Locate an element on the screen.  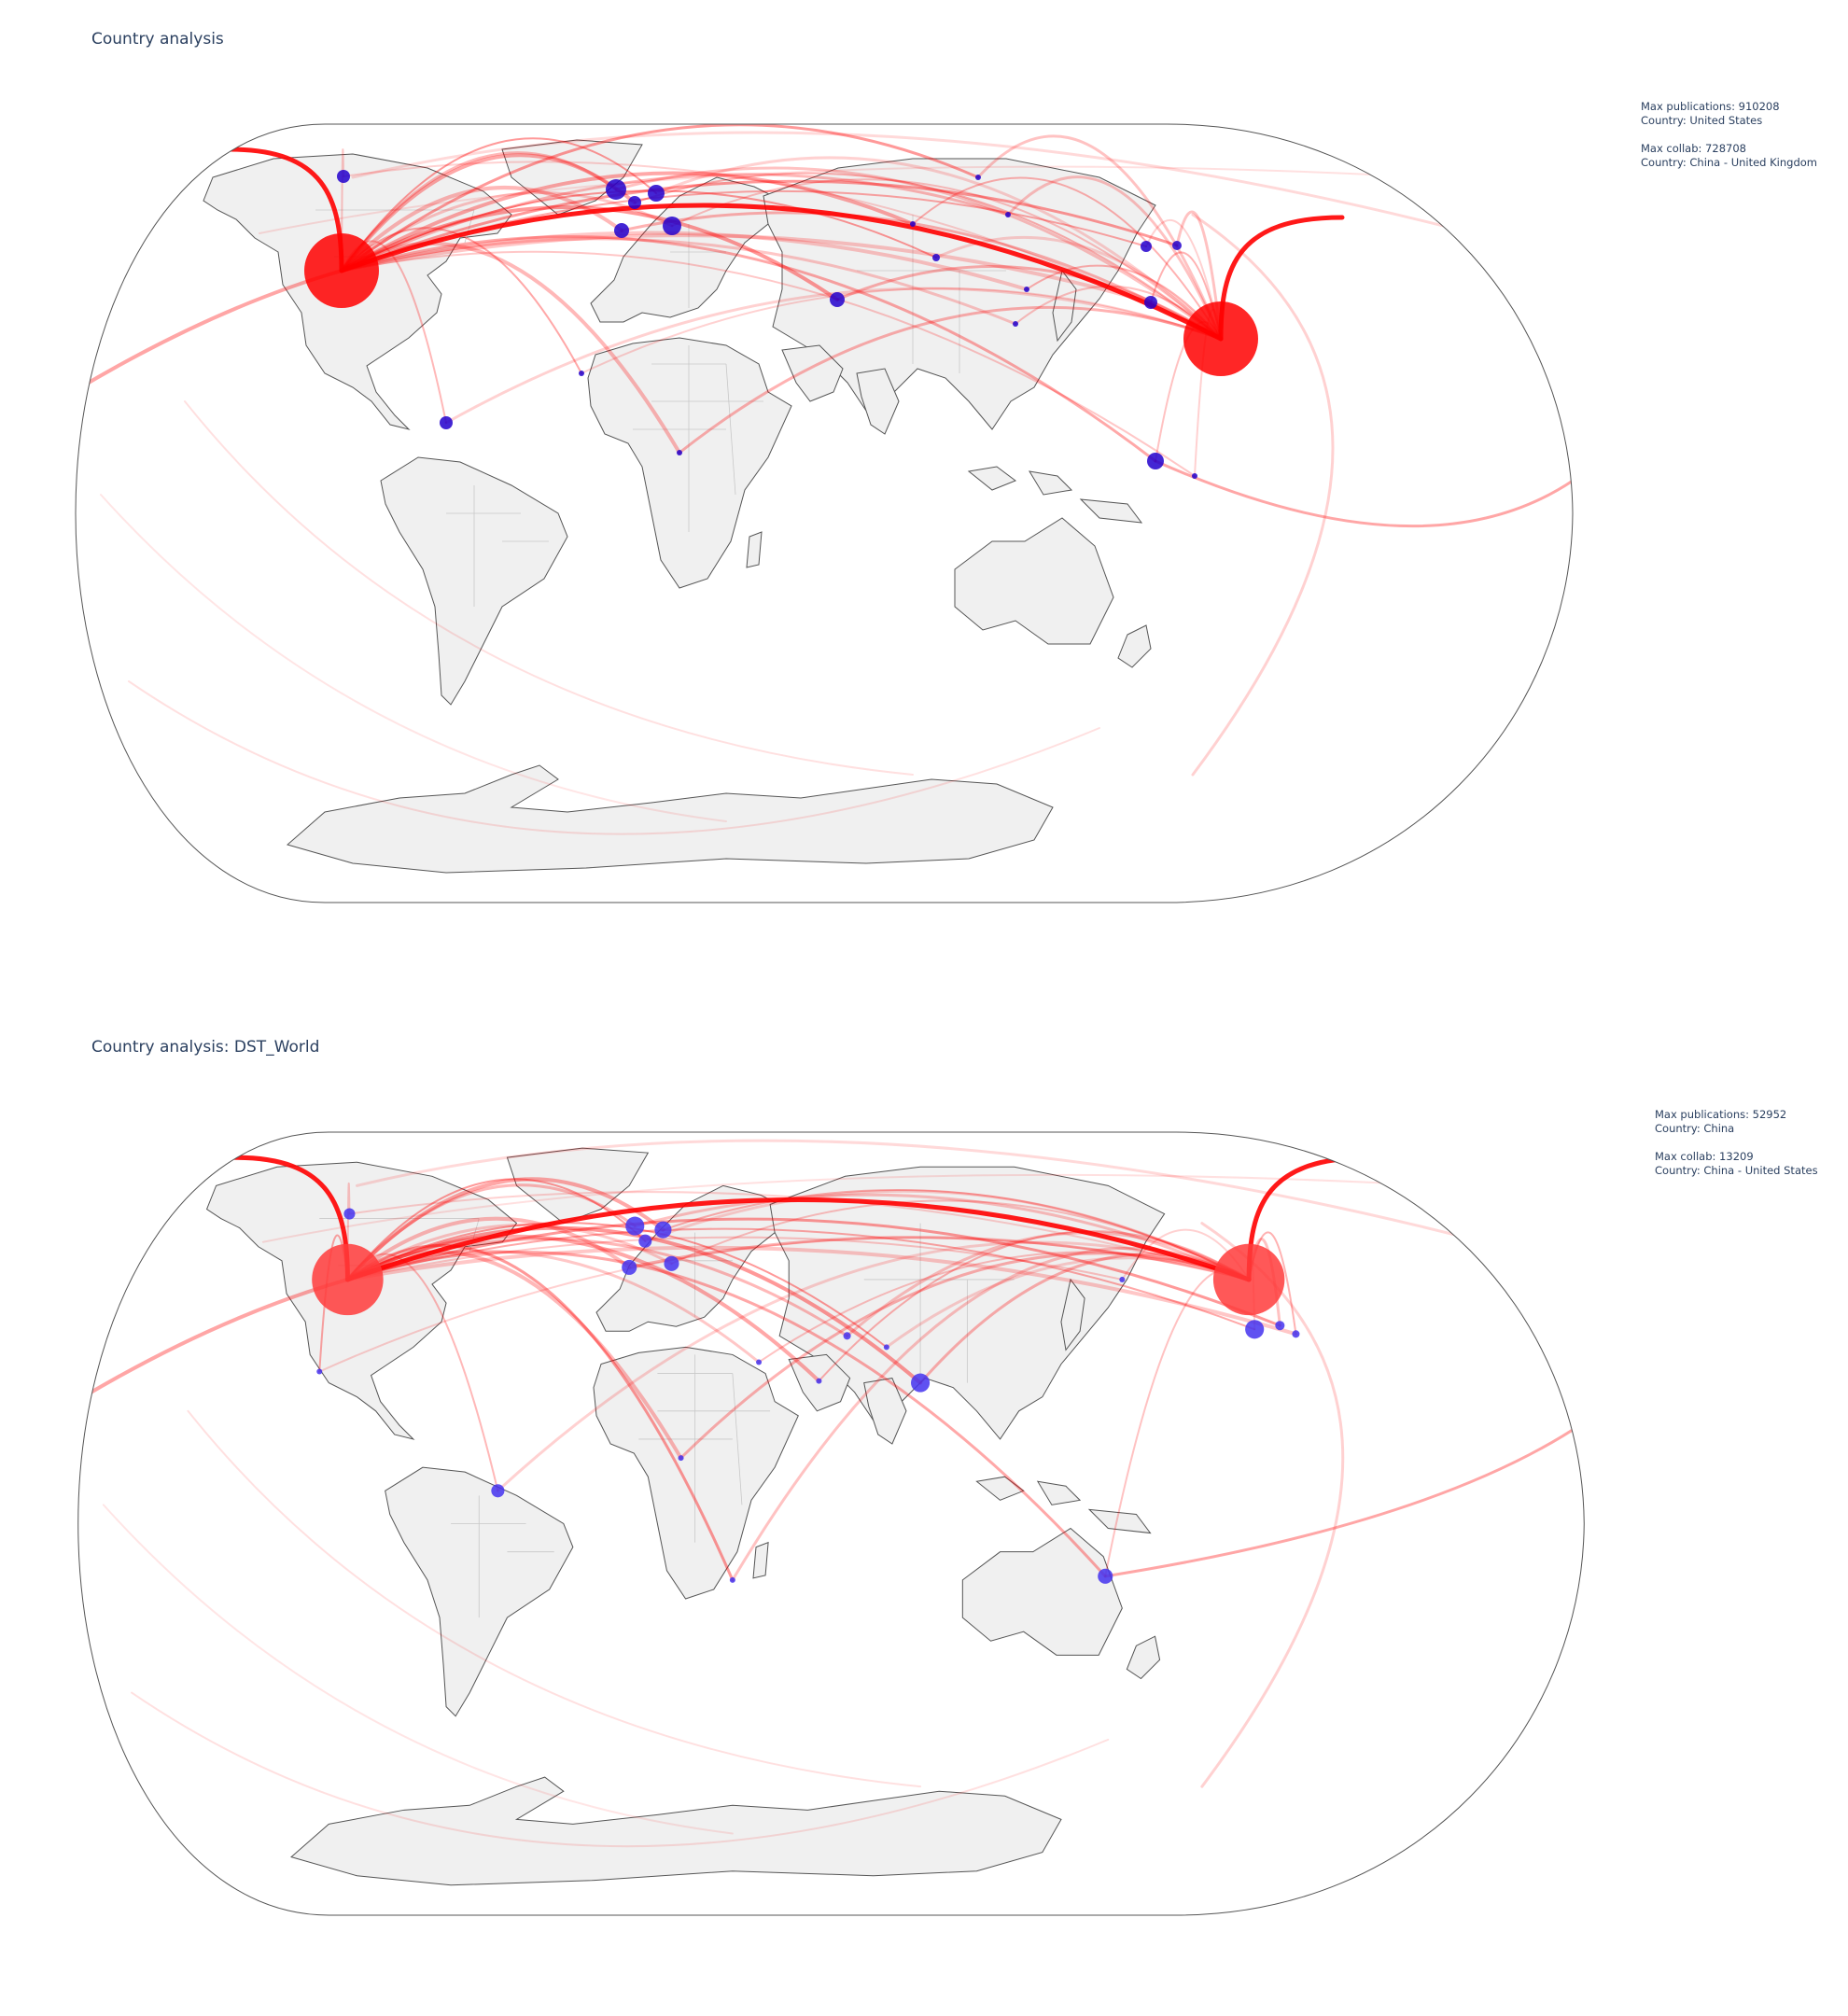
page-title: Country analysis: DST_World is located at coordinates (205, 1047).